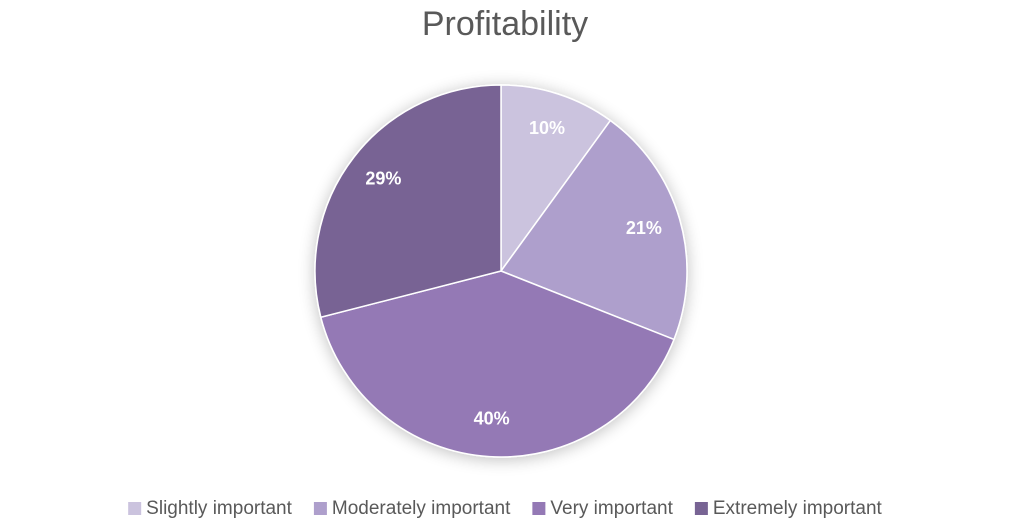 The width and height of the screenshot is (1010, 523). Describe the element at coordinates (644, 228) in the screenshot. I see `data-label: 21%` at that location.